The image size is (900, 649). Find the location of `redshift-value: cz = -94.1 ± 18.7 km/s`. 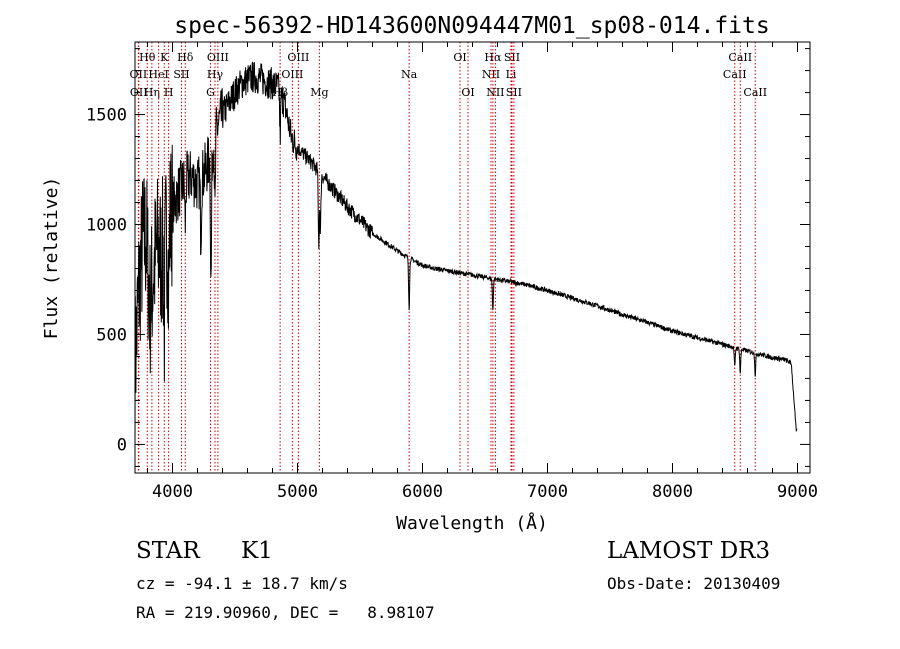

redshift-value: cz = -94.1 ± 18.7 km/s is located at coordinates (242, 583).